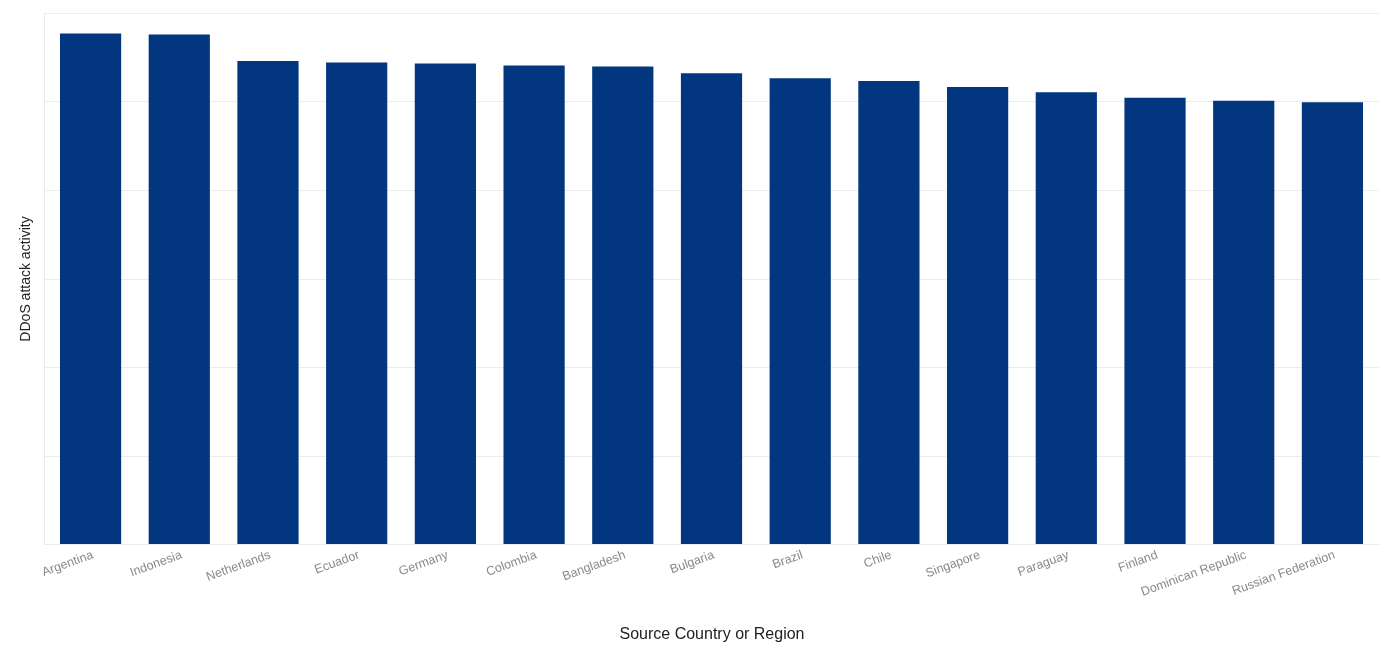 Image resolution: width=1379 pixels, height=665 pixels. What do you see at coordinates (787, 559) in the screenshot?
I see `x-tick-label: Brazil` at bounding box center [787, 559].